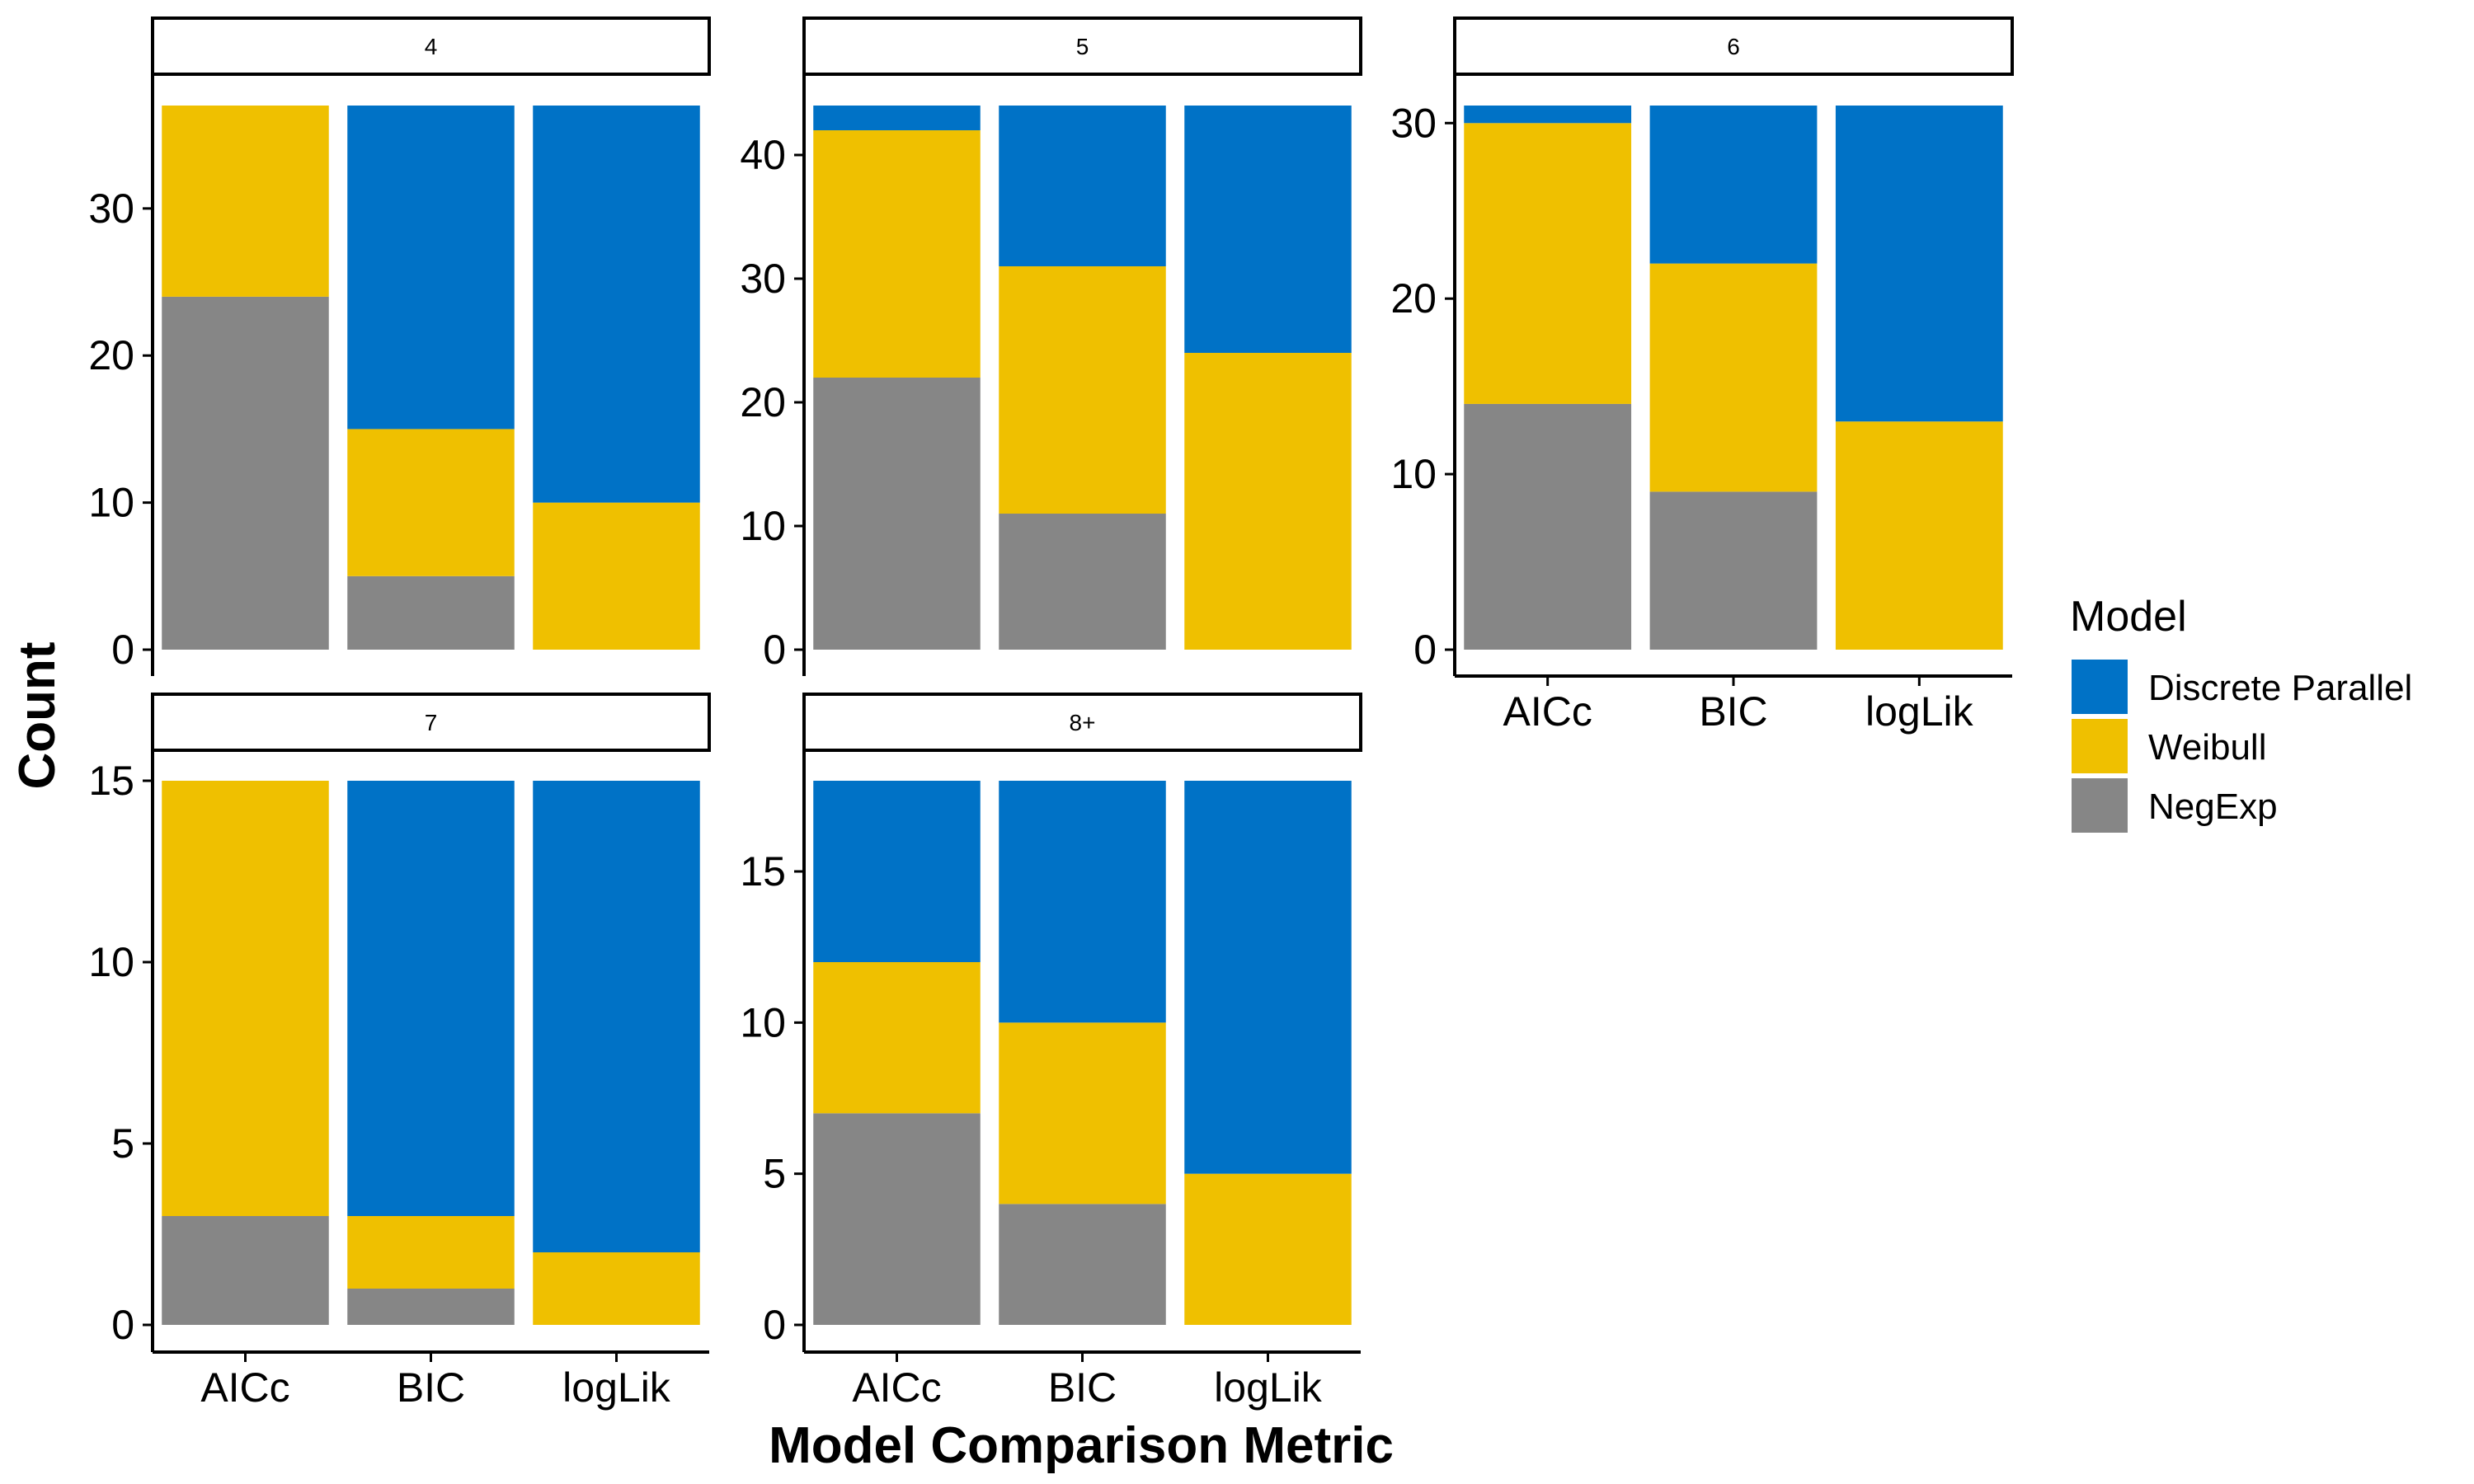  I want to click on legend-label: Discrete Parallel, so click(2280, 688).